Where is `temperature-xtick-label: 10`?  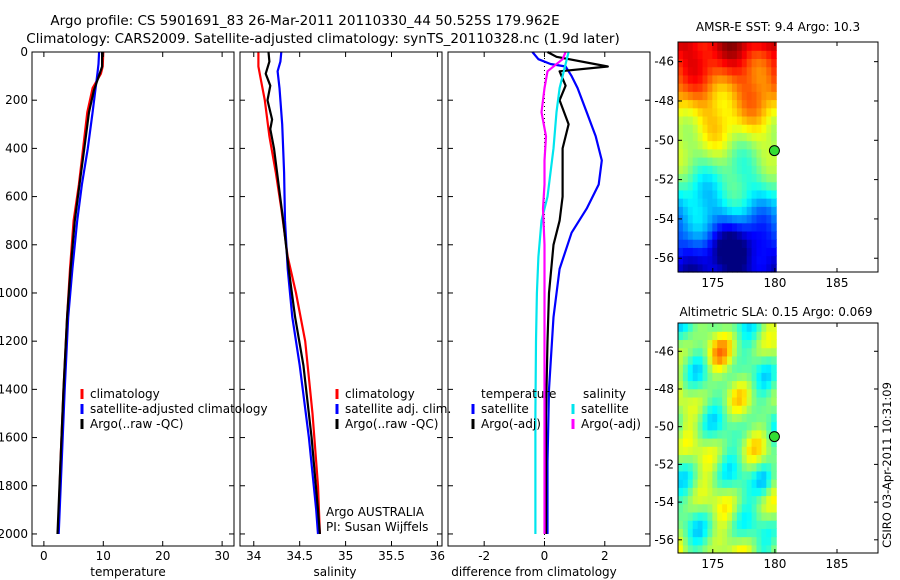
temperature-xtick-label: 10 is located at coordinates (103, 556).